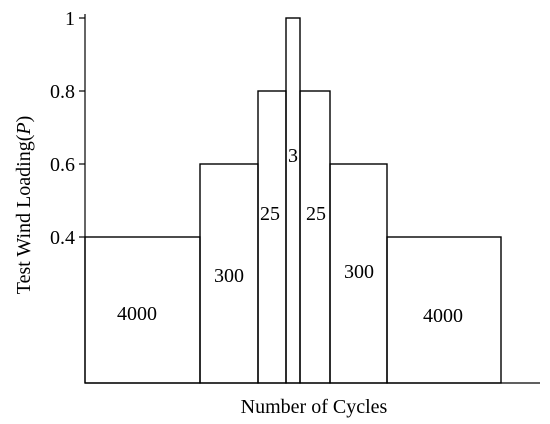 Image resolution: width=550 pixels, height=424 pixels. I want to click on y-tick-label-4: 1, so click(70, 19).